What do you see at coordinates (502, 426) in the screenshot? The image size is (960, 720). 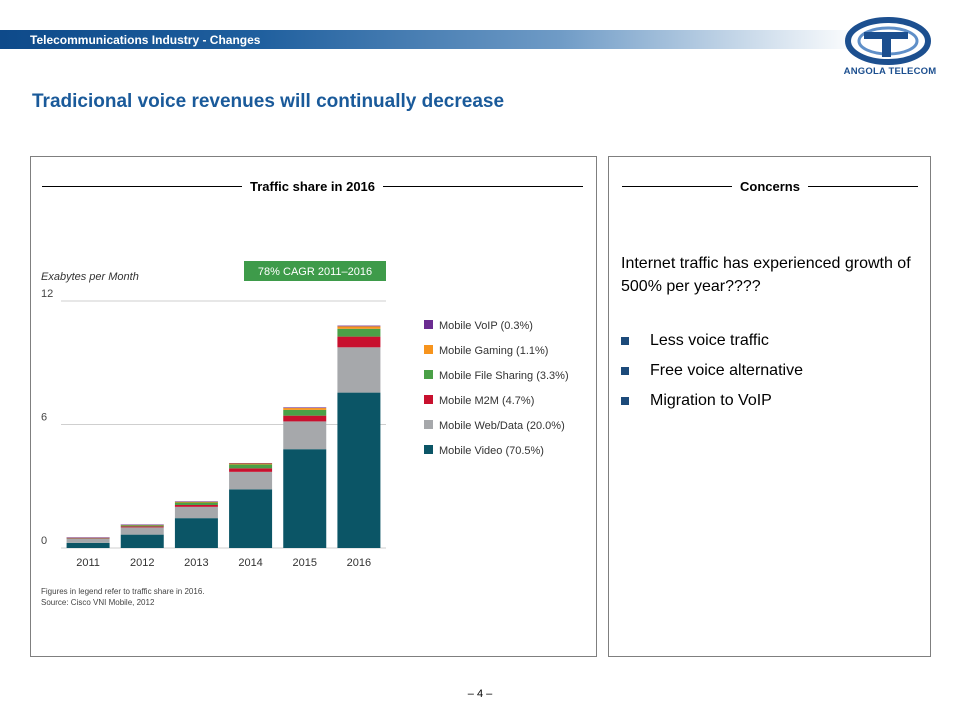 I see `legend-label: Mobile Web/Data (20.0%)` at bounding box center [502, 426].